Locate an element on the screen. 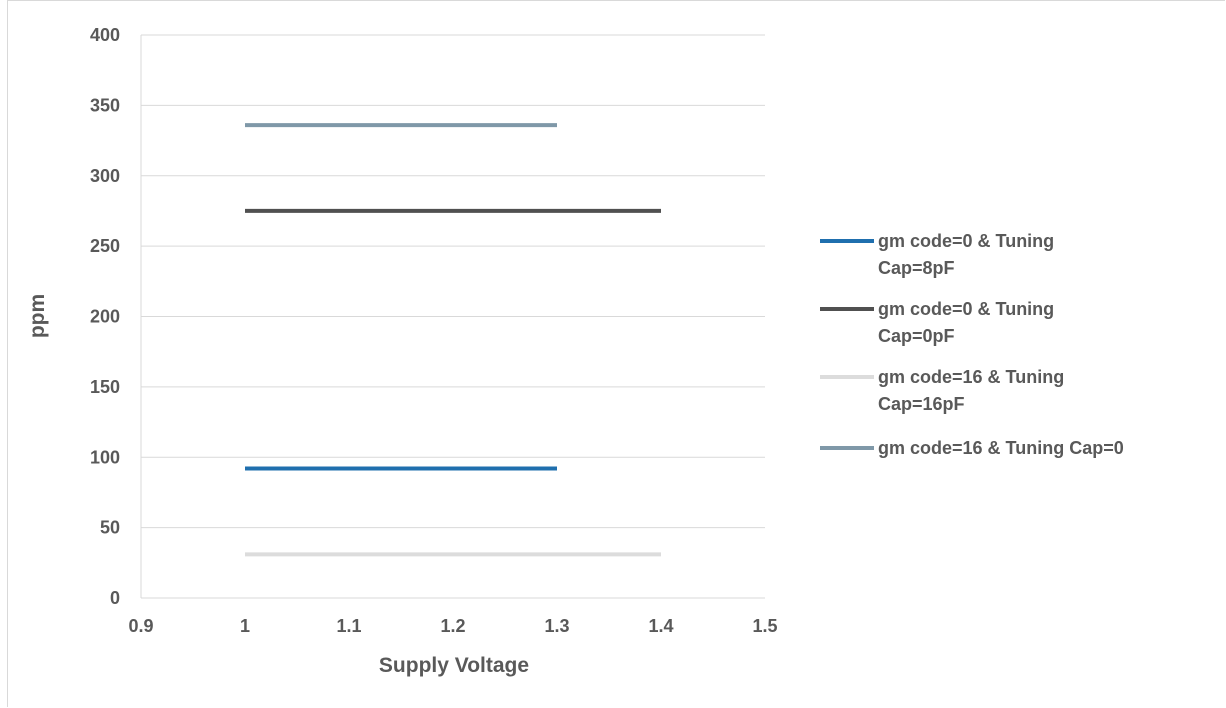 The width and height of the screenshot is (1226, 708). legend-label: Cap=16pF is located at coordinates (921, 404).